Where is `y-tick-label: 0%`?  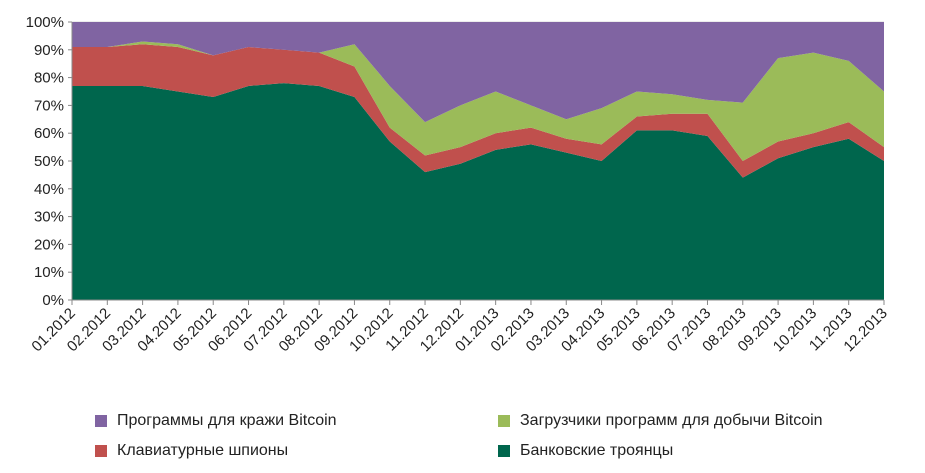
y-tick-label: 0% is located at coordinates (53, 300).